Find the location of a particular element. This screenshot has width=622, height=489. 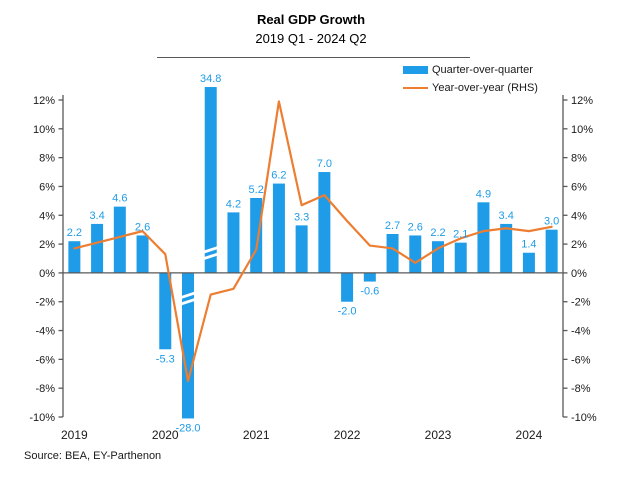

right-axis-tick-label: 8% is located at coordinates (579, 159).